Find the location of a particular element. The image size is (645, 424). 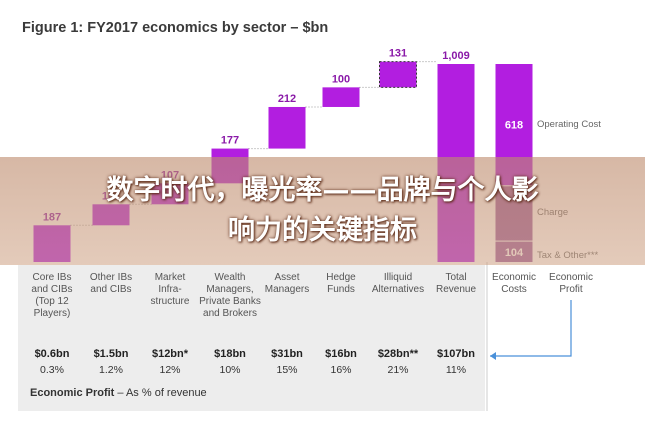

category-label: Total Revenue is located at coordinates (456, 283).